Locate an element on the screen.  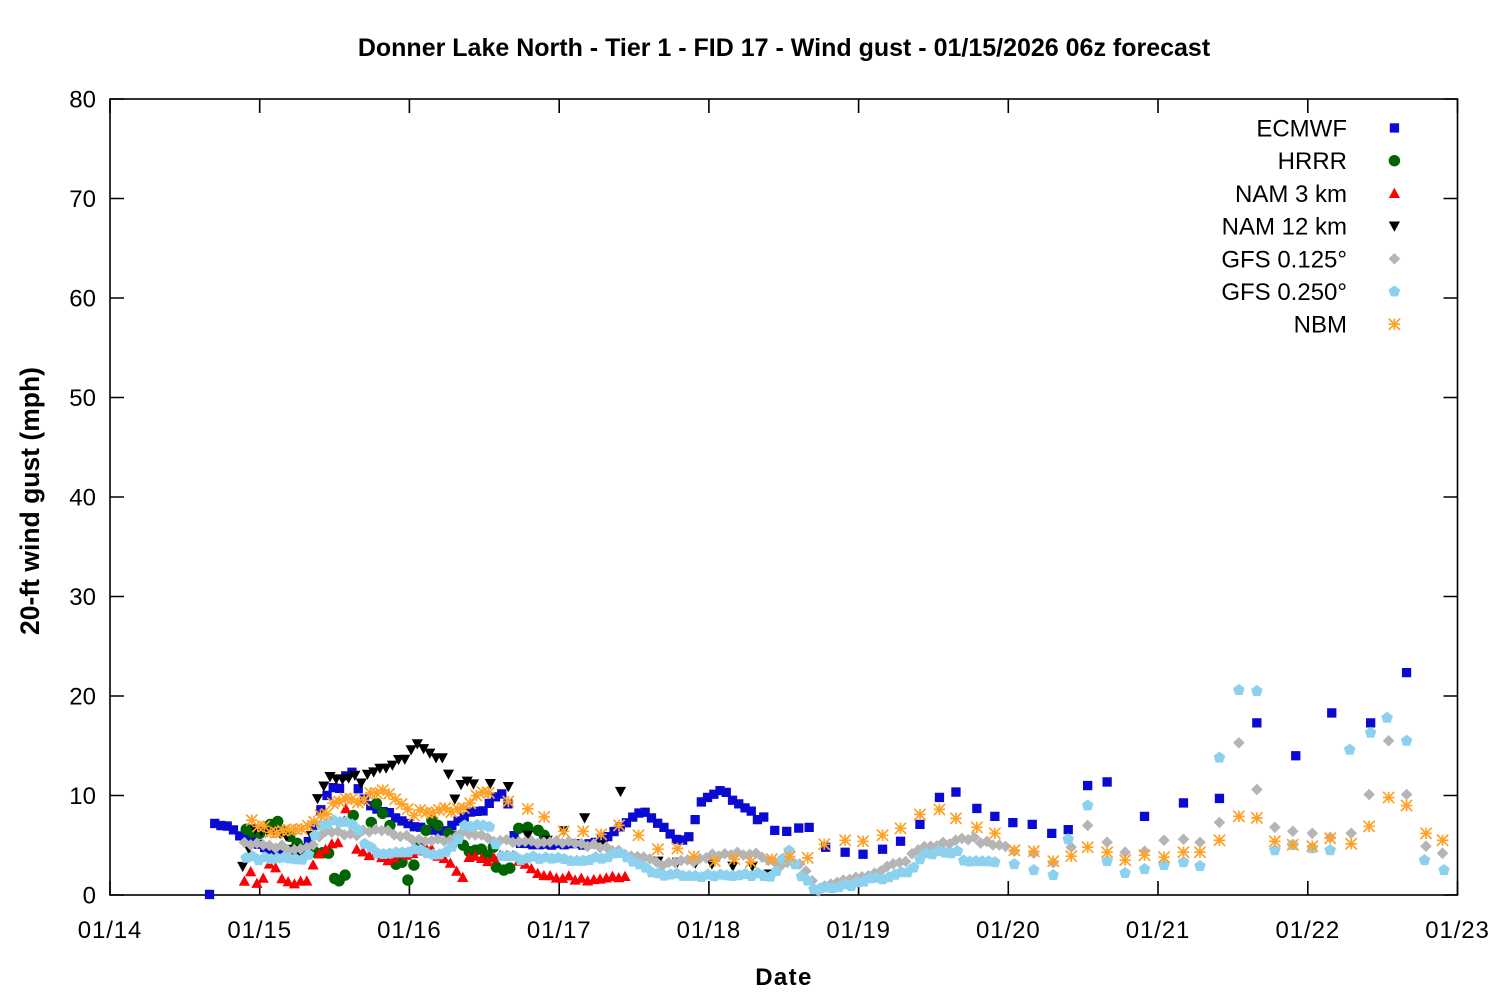
svg-text: GFS 0.125° is located at coordinates (1284, 259).